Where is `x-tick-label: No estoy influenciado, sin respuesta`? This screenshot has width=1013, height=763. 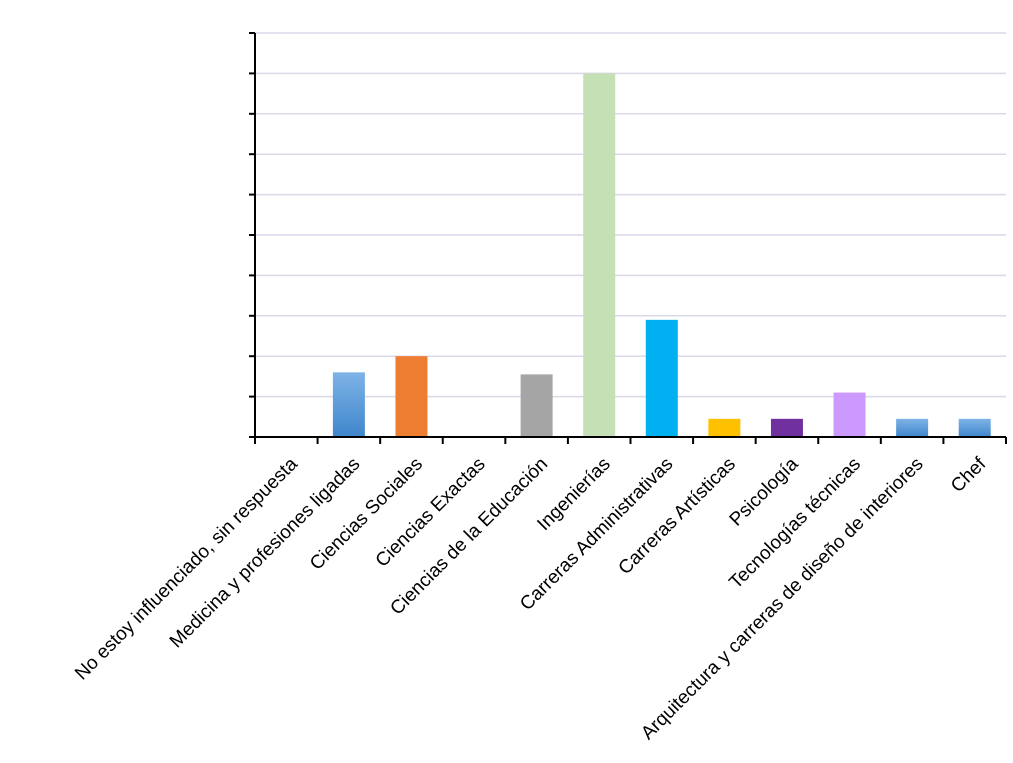
x-tick-label: No estoy influenciado, sin respuesta is located at coordinates (186, 568).